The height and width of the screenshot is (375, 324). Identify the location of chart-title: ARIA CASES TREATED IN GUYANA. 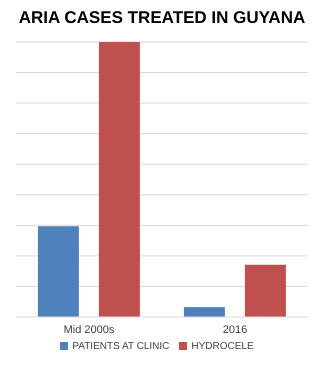
(162, 18).